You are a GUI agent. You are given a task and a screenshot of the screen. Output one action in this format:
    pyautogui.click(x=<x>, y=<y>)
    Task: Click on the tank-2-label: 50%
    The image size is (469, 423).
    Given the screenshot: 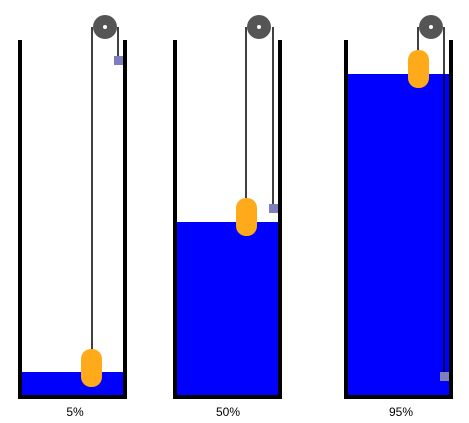 What is the action you would take?
    pyautogui.click(x=228, y=412)
    